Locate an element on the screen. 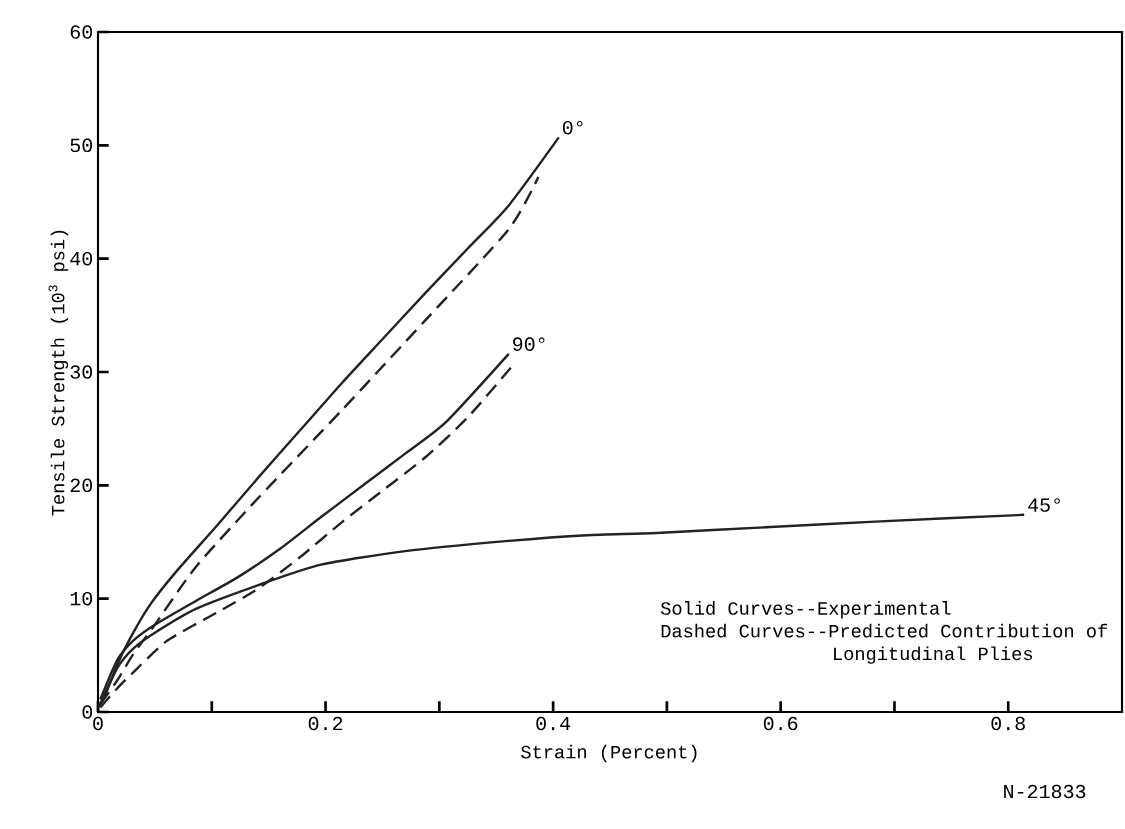 This screenshot has height=829, width=1125. y-tick-label: 60 is located at coordinates (81, 32).